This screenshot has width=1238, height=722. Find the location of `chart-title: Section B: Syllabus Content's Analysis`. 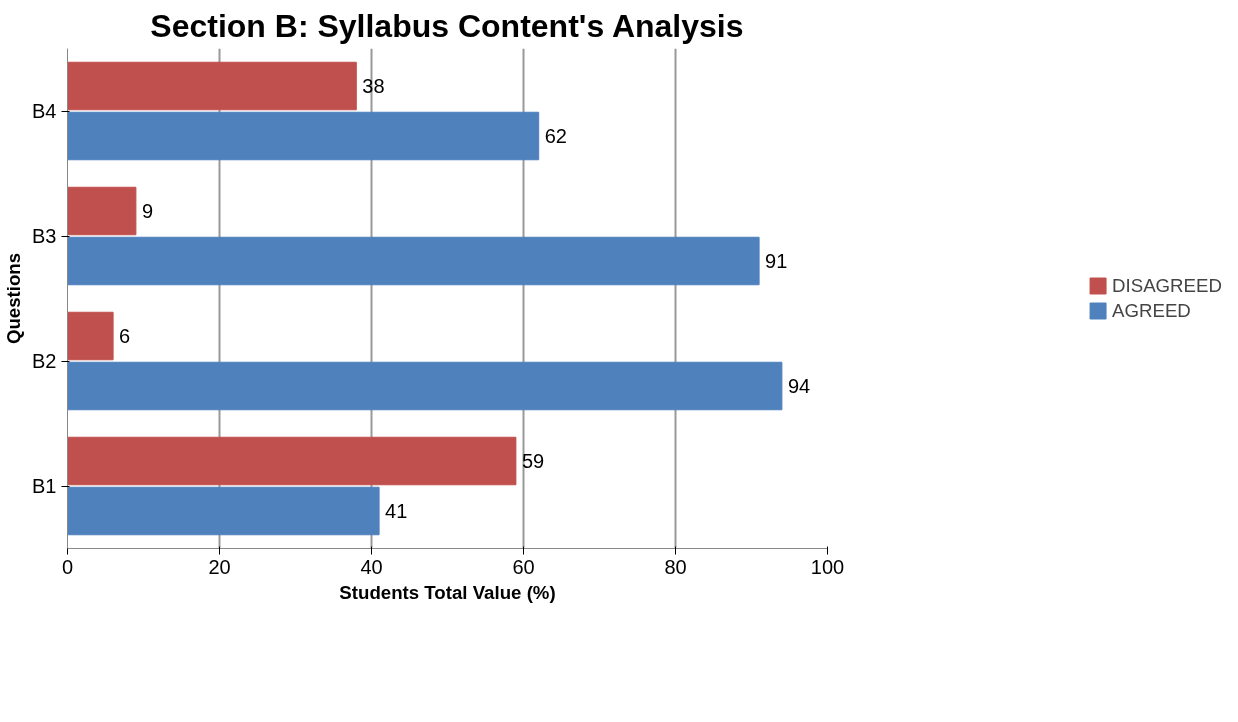

chart-title: Section B: Syllabus Content's Analysis is located at coordinates (447, 25).